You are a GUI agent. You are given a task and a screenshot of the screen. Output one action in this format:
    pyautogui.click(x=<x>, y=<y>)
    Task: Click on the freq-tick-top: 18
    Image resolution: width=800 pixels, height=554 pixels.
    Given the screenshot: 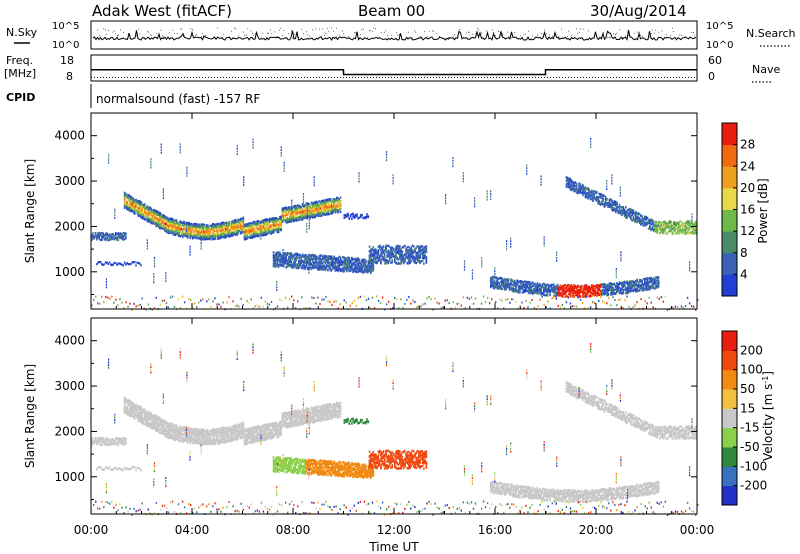 What is the action you would take?
    pyautogui.click(x=67, y=60)
    